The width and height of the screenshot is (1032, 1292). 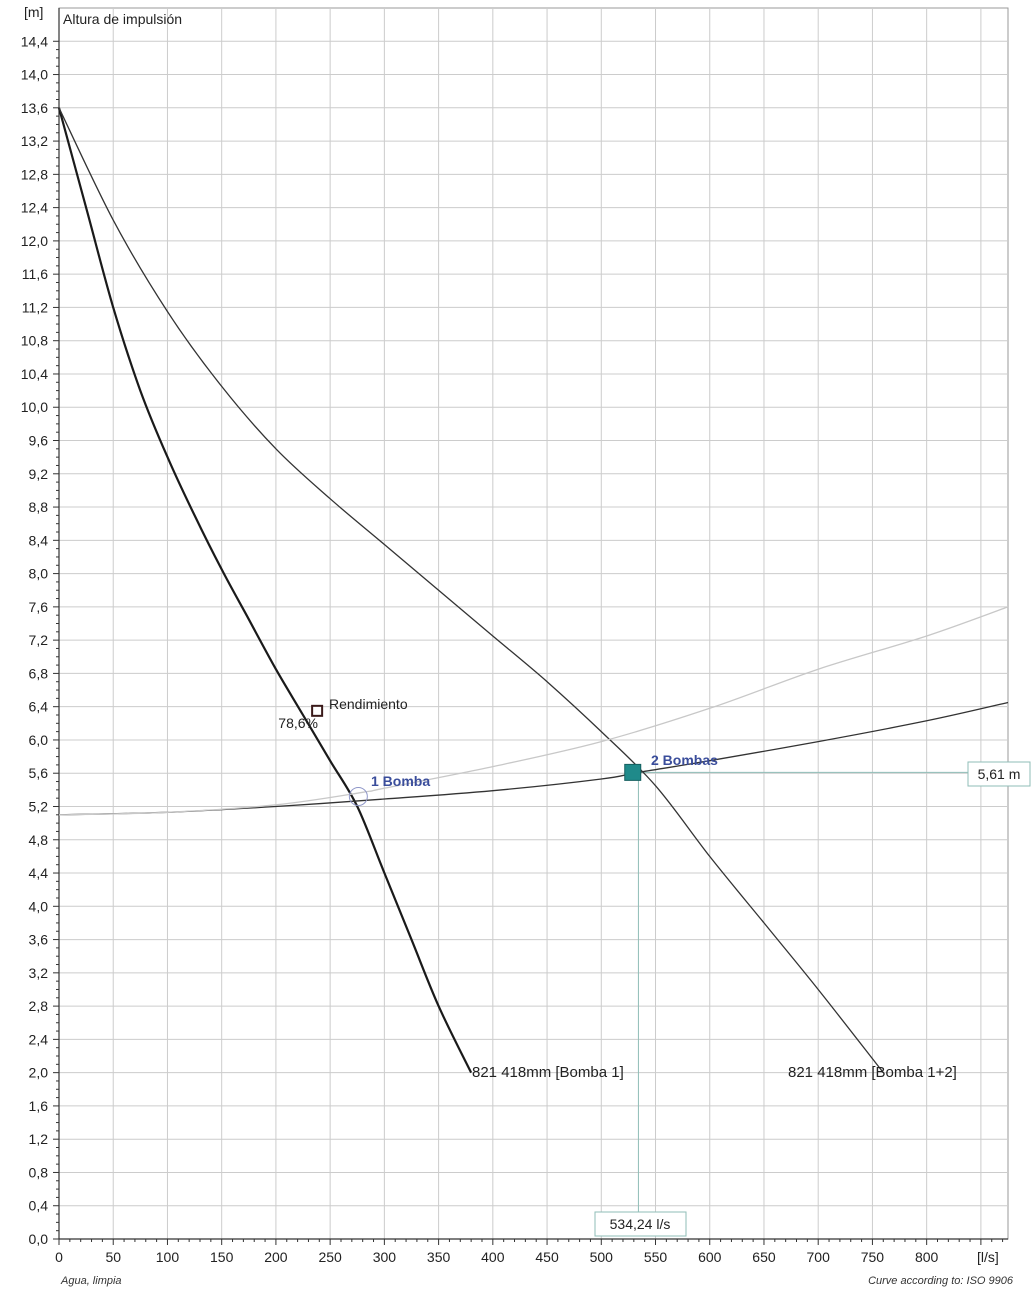 I want to click on flow-readout-box, so click(x=640, y=1224).